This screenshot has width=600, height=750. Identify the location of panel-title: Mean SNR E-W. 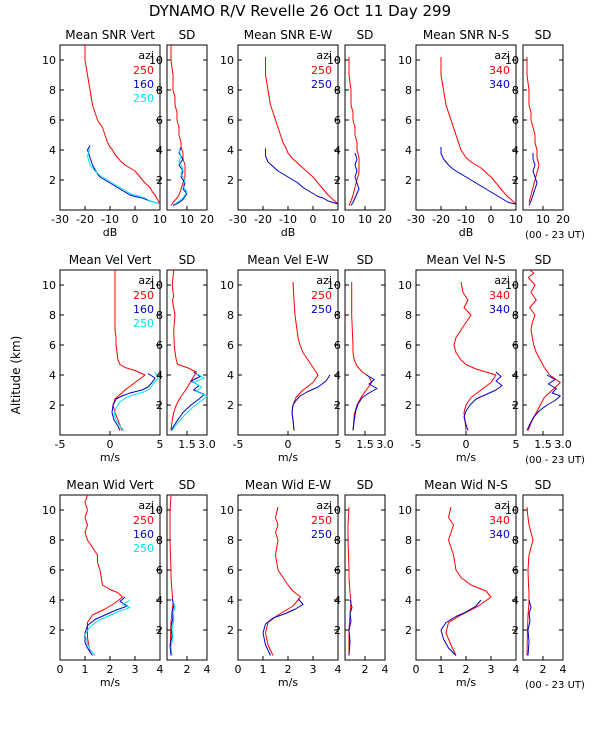
(288, 35).